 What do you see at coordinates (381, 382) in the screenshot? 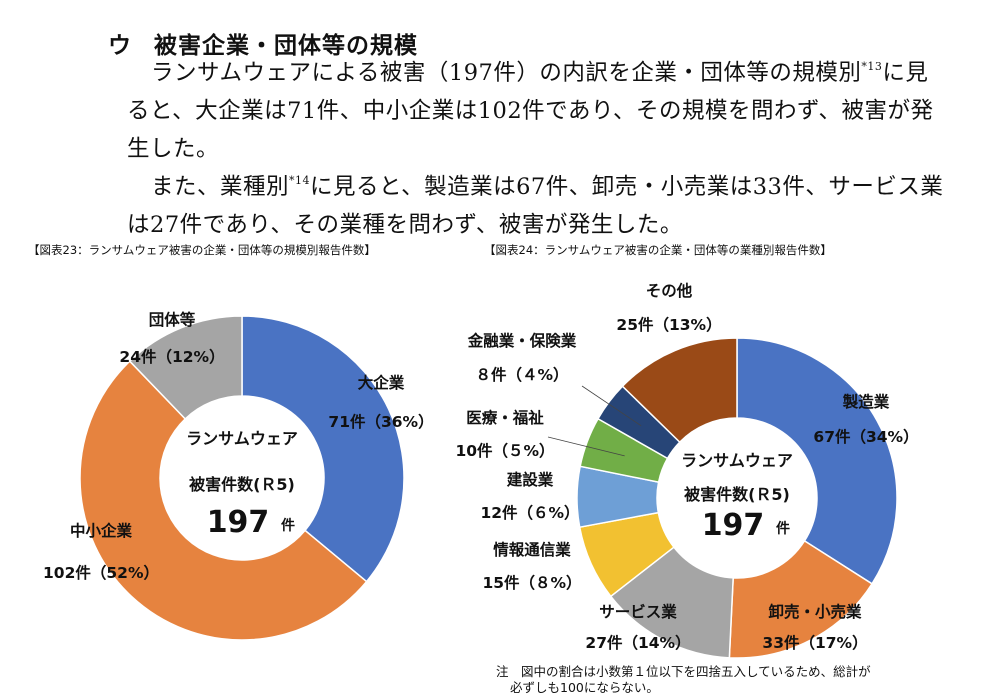
I see `slice-label-0-0: 大企業` at bounding box center [381, 382].